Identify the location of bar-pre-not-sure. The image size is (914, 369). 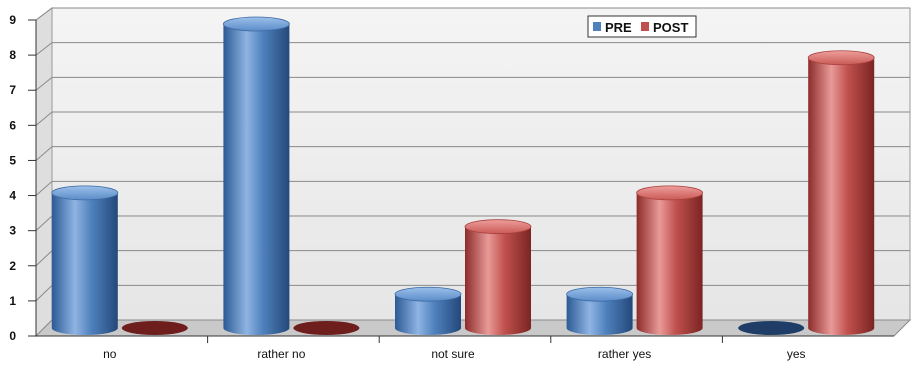
(428, 310).